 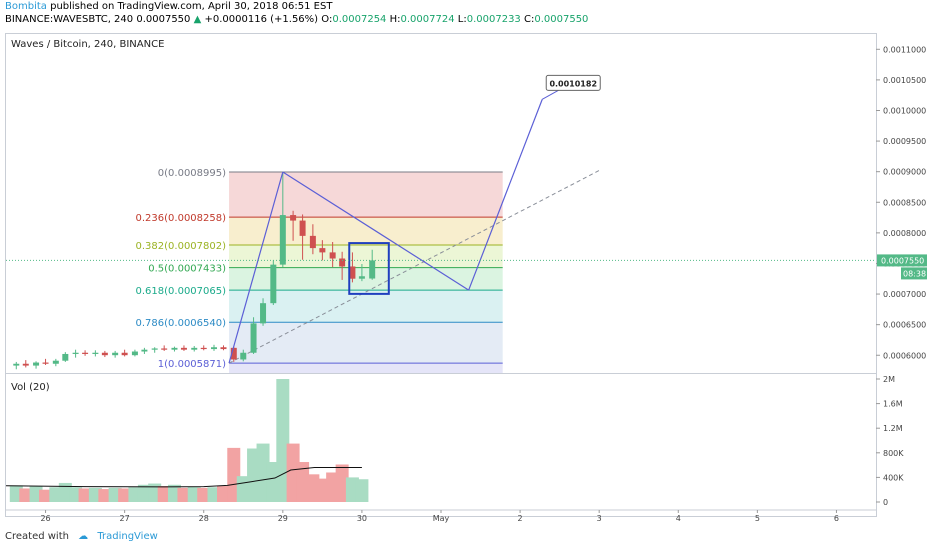 I want to click on volume-tick-label: 0, so click(x=885, y=502).